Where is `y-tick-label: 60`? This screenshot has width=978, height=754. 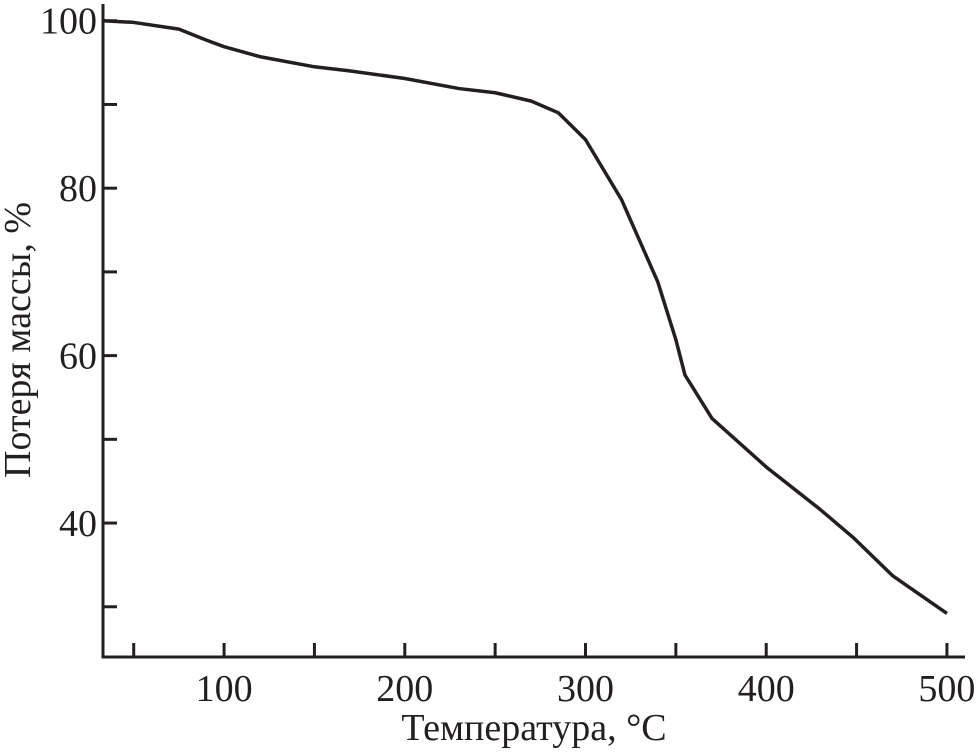
y-tick-label: 60 is located at coordinates (78, 357).